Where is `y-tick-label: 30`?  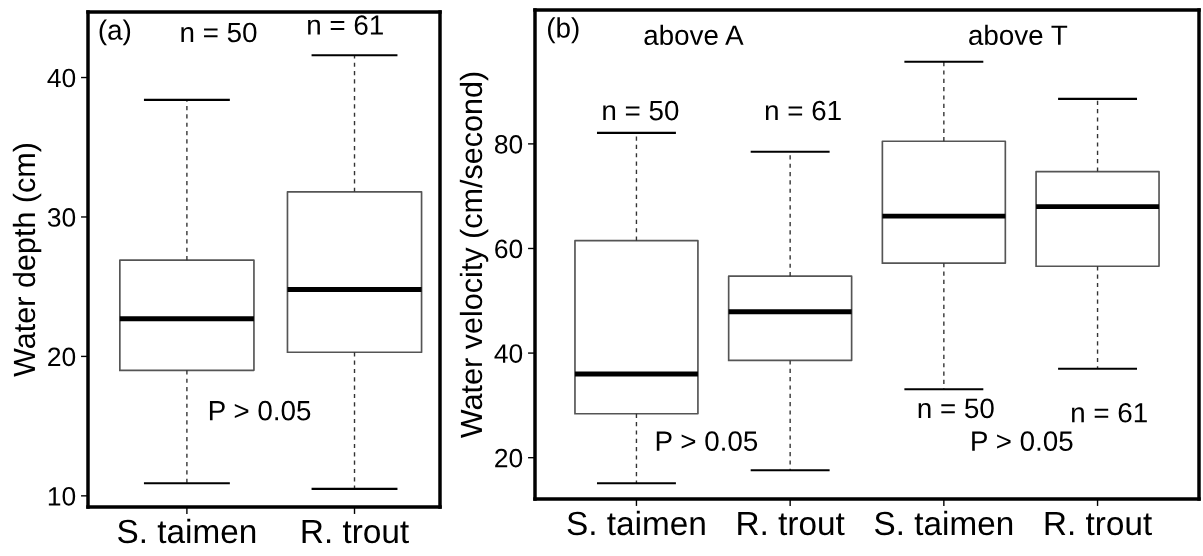 y-tick-label: 30 is located at coordinates (61, 217).